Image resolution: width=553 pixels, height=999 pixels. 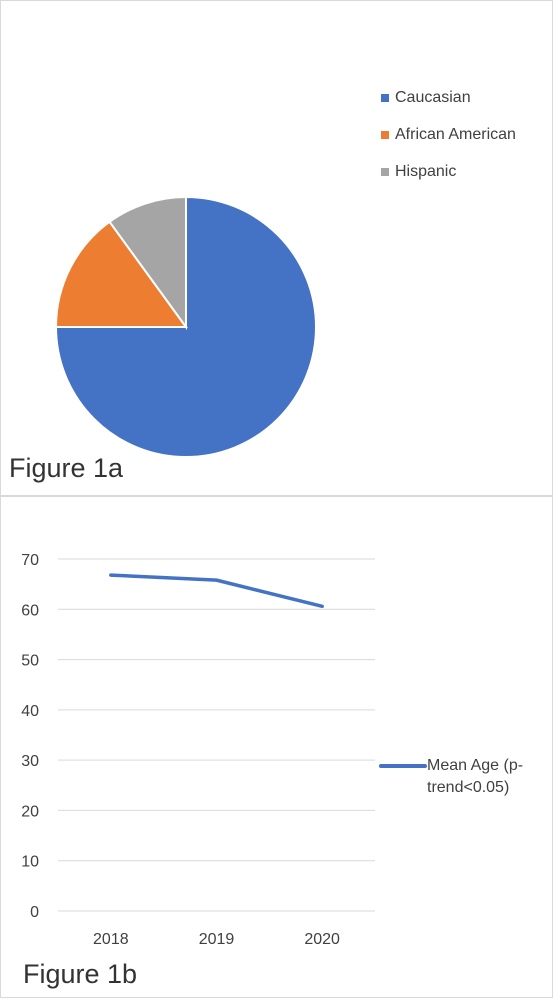 I want to click on pie-chart, so click(x=185, y=326).